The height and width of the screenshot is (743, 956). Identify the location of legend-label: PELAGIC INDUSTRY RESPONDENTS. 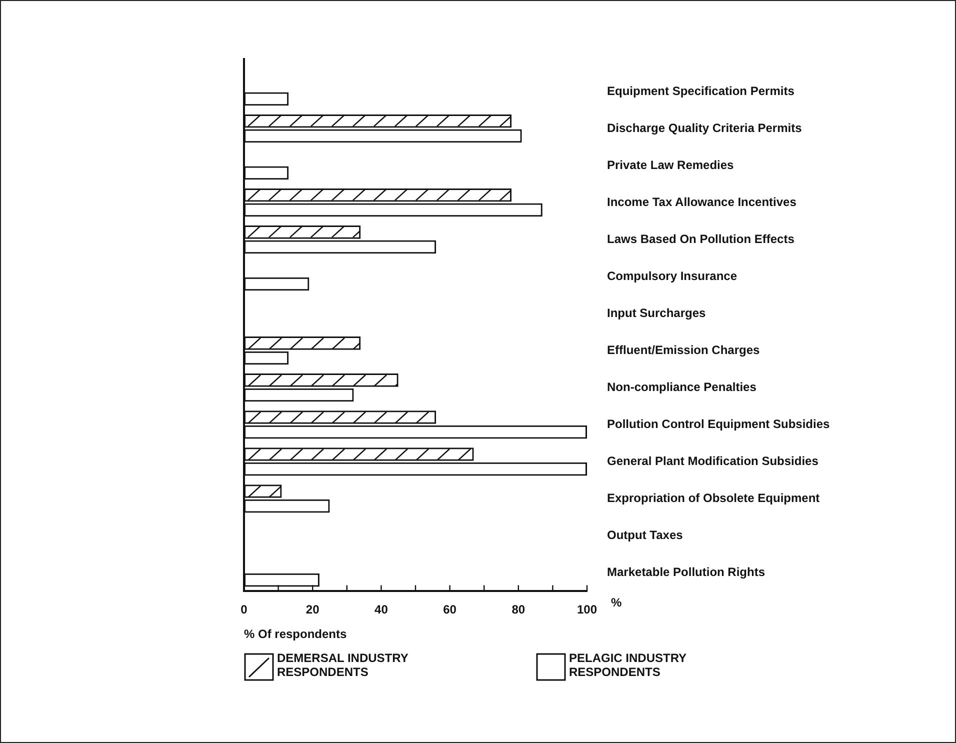
(628, 665).